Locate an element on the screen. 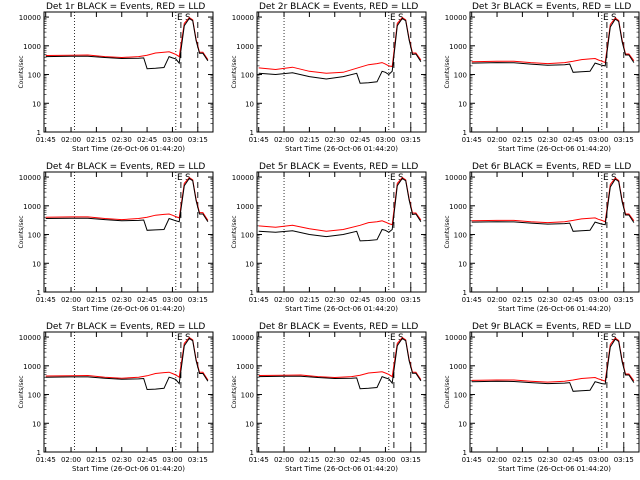 The height and width of the screenshot is (480, 640). panel-title: Det 8r BLACK = Events, RED = LLD is located at coordinates (338, 327).